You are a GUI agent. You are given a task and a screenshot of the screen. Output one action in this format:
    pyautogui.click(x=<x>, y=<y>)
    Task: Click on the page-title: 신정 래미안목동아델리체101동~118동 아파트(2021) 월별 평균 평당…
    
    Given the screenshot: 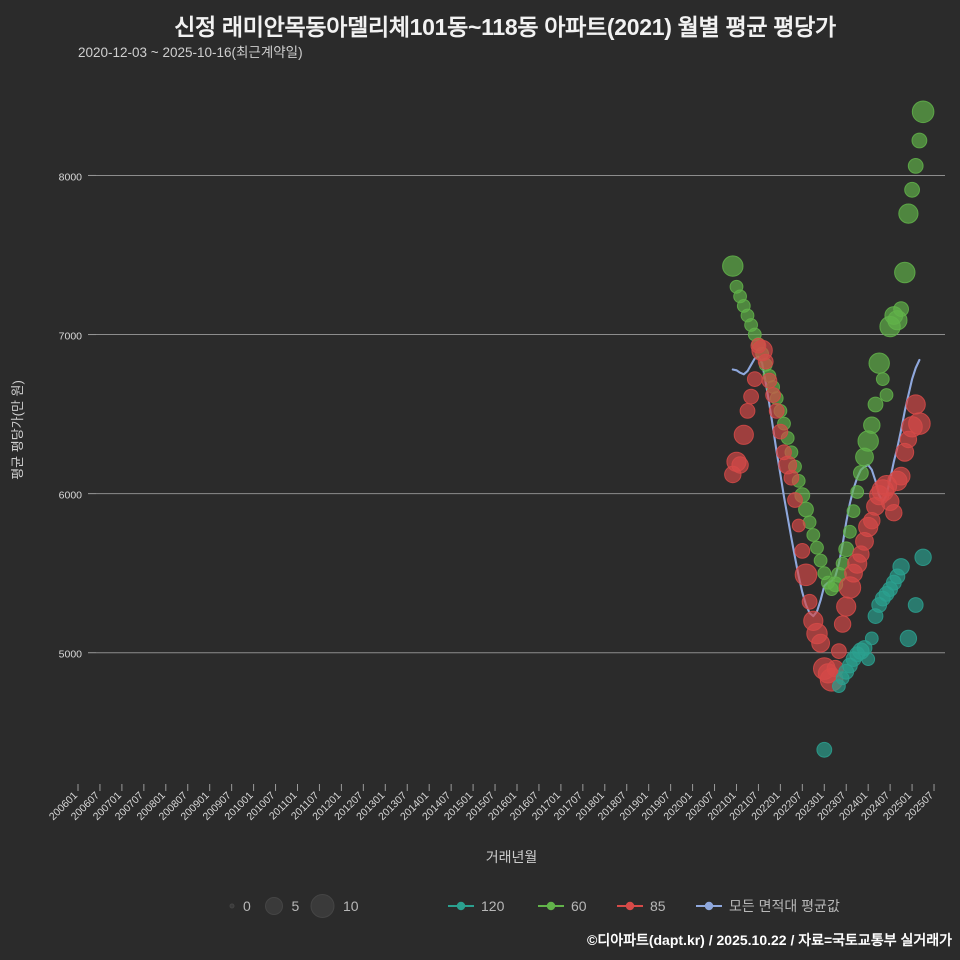 What is the action you would take?
    pyautogui.click(x=505, y=27)
    